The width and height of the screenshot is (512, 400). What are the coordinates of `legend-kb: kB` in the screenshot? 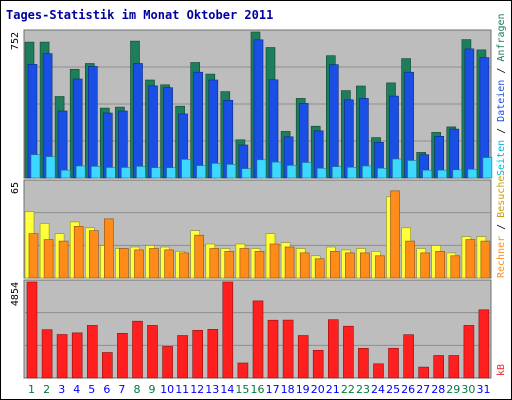 It's located at (501, 370).